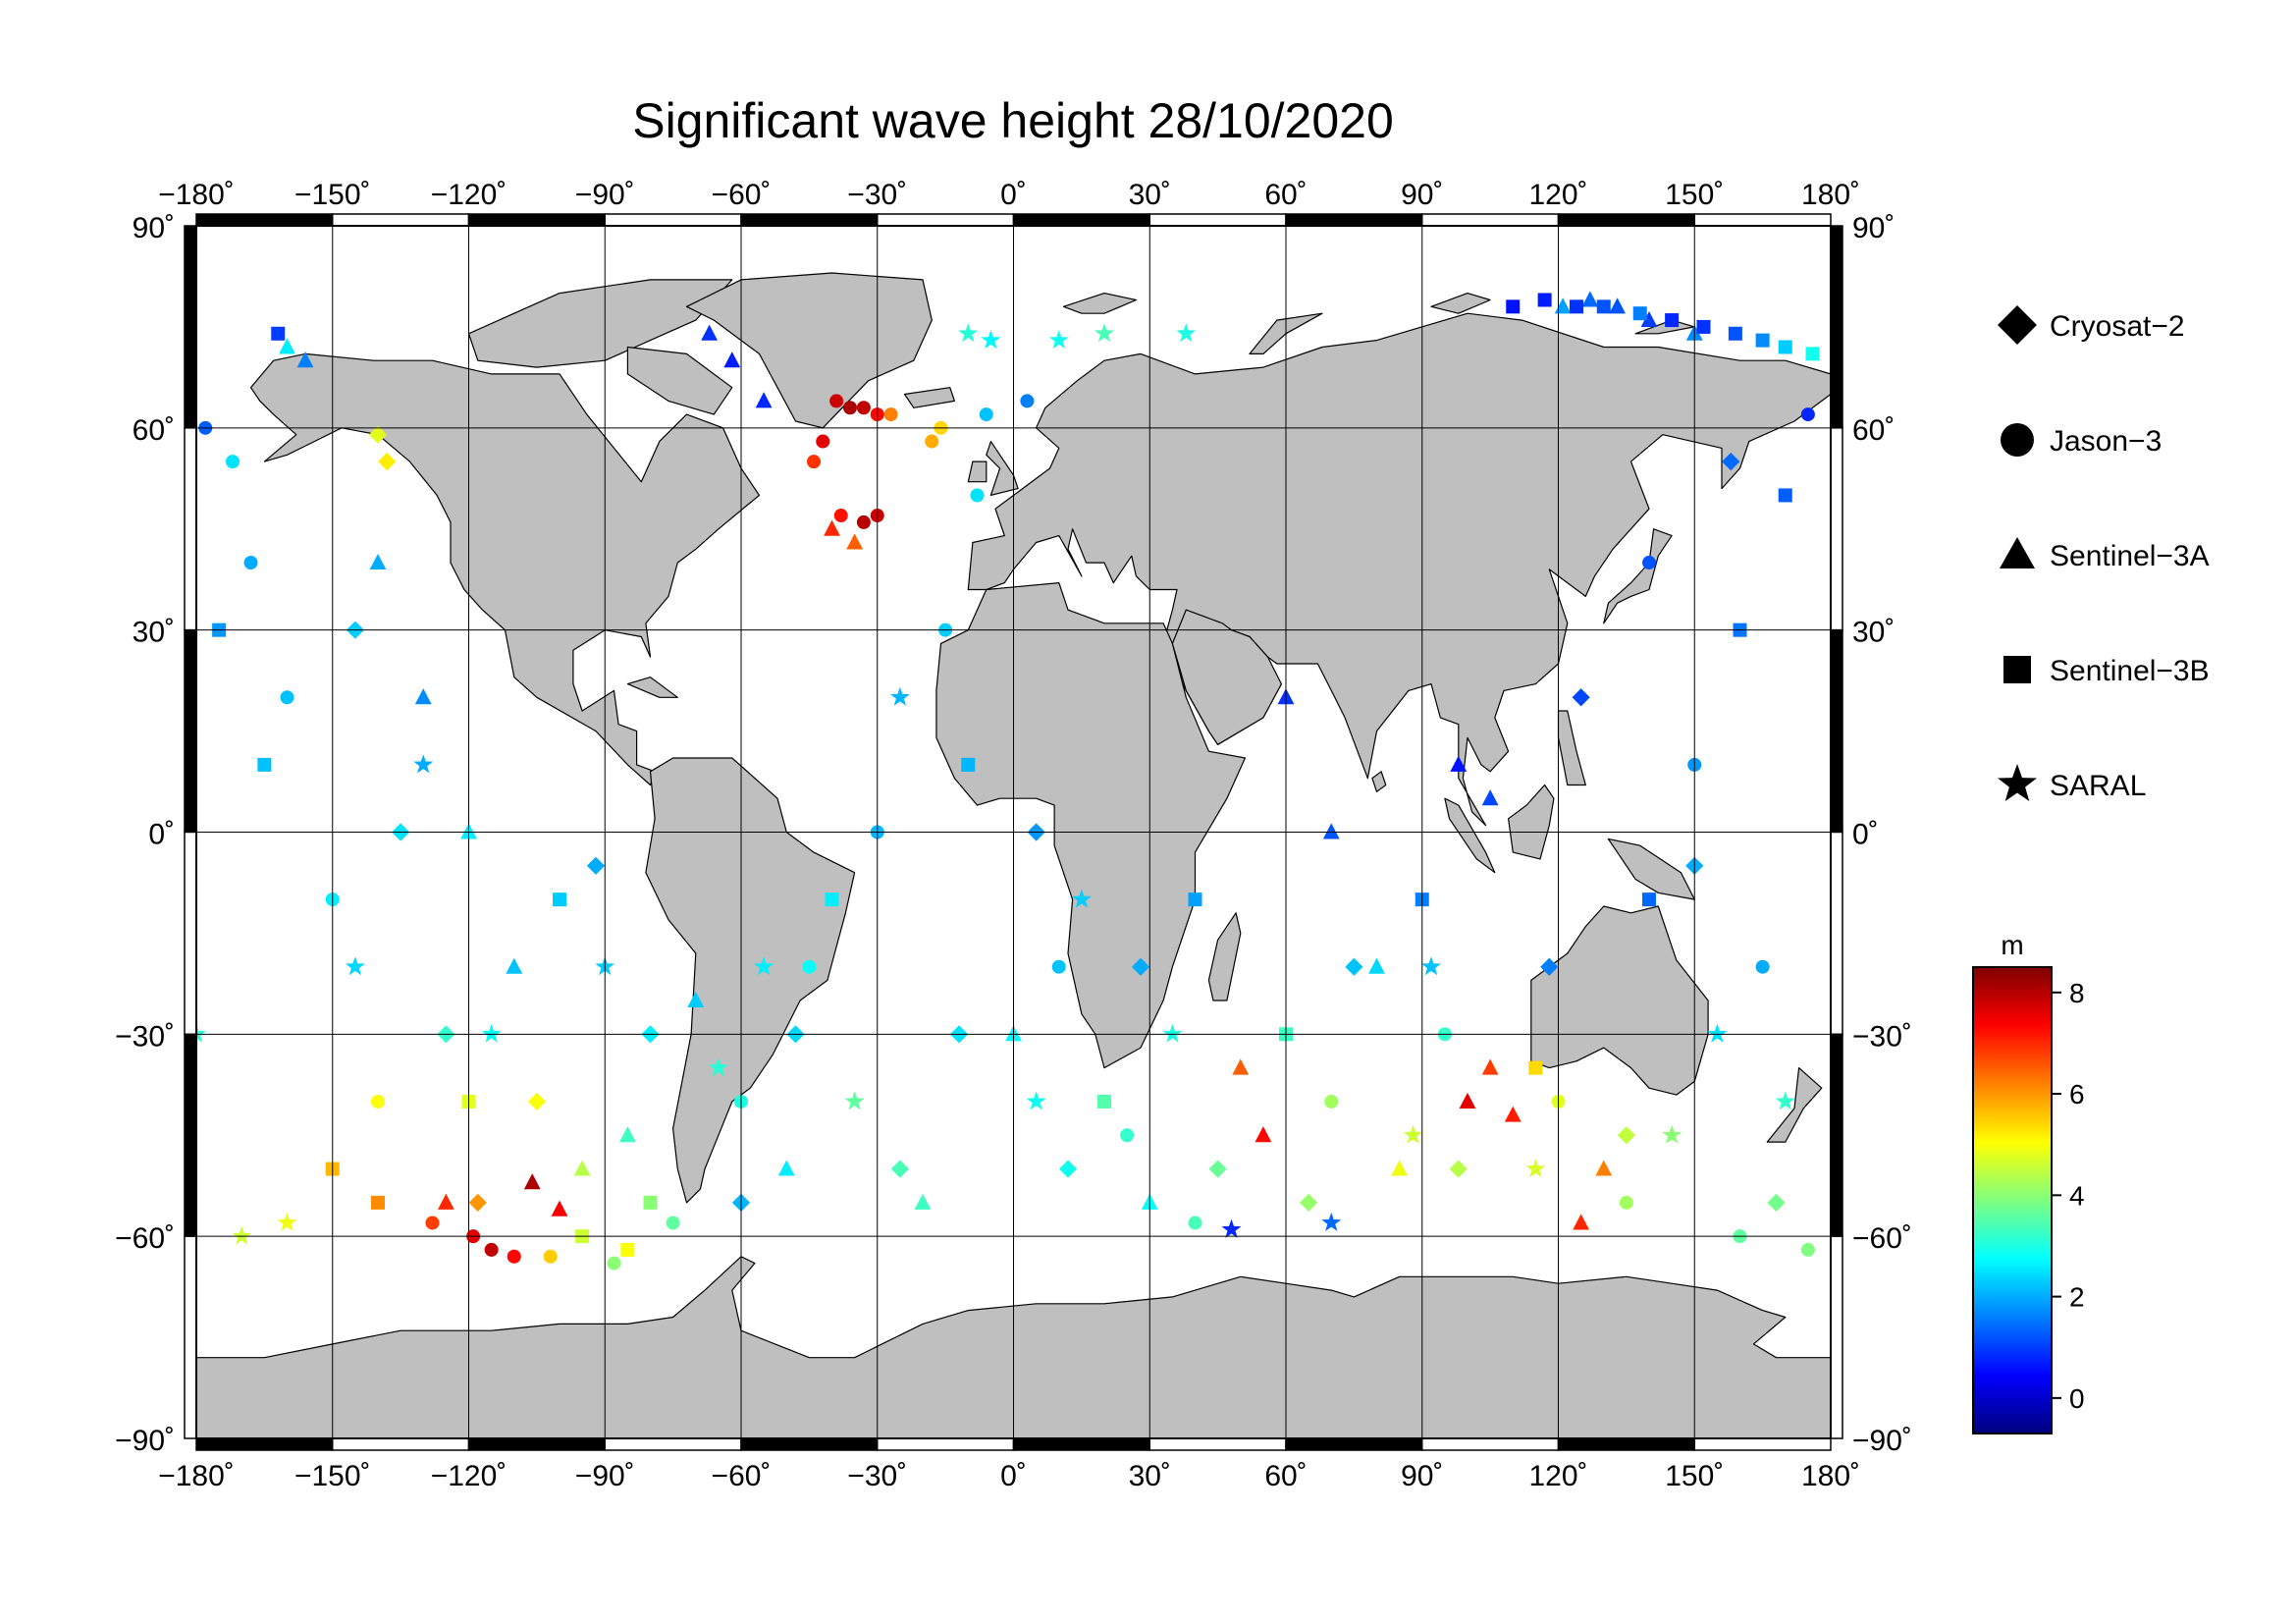 The width and height of the screenshot is (2296, 1623). Describe the element at coordinates (1795, 1104) in the screenshot. I see `land-new-zealand` at that location.